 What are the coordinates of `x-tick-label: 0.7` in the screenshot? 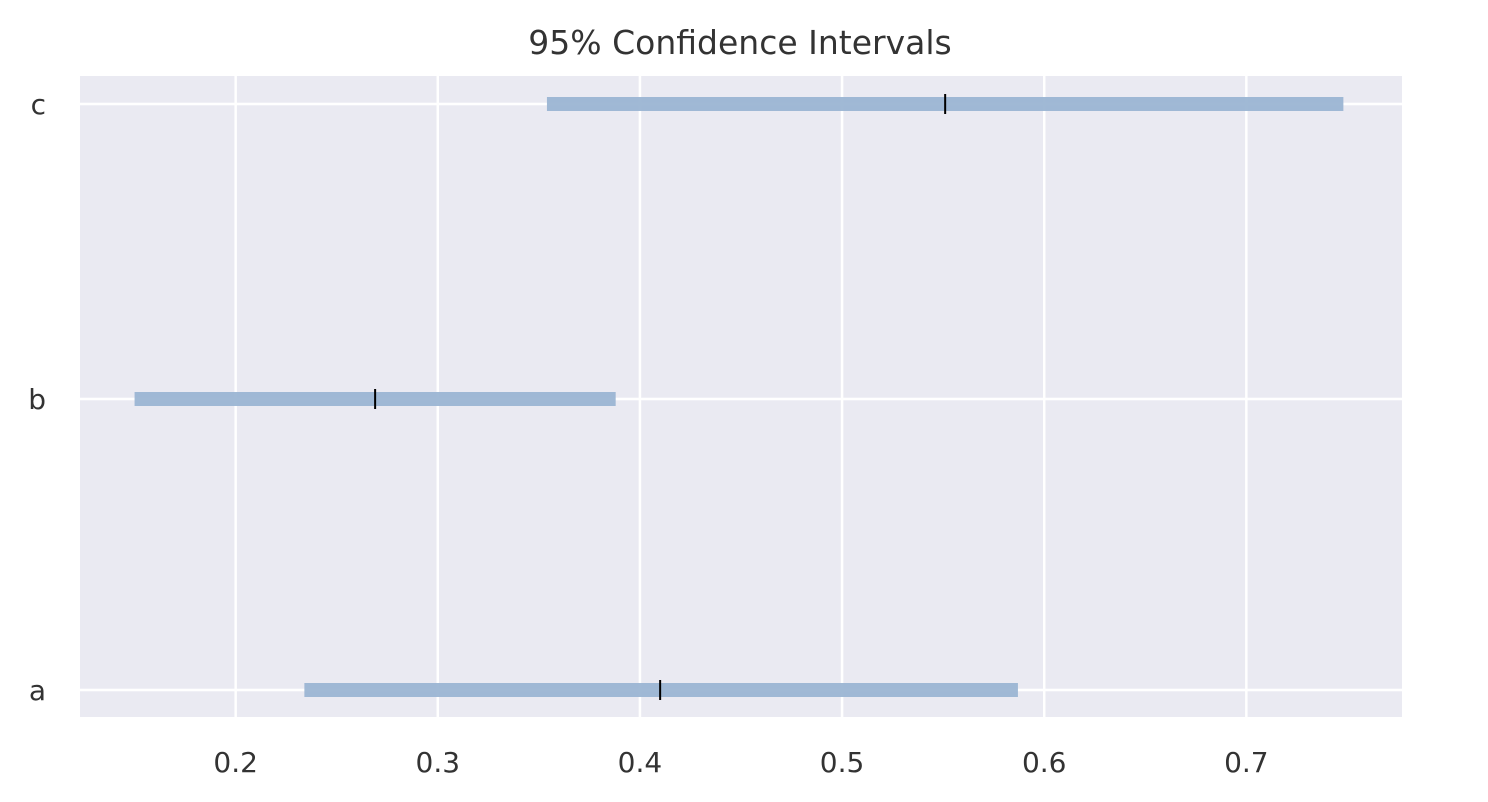 It's located at (1246, 762).